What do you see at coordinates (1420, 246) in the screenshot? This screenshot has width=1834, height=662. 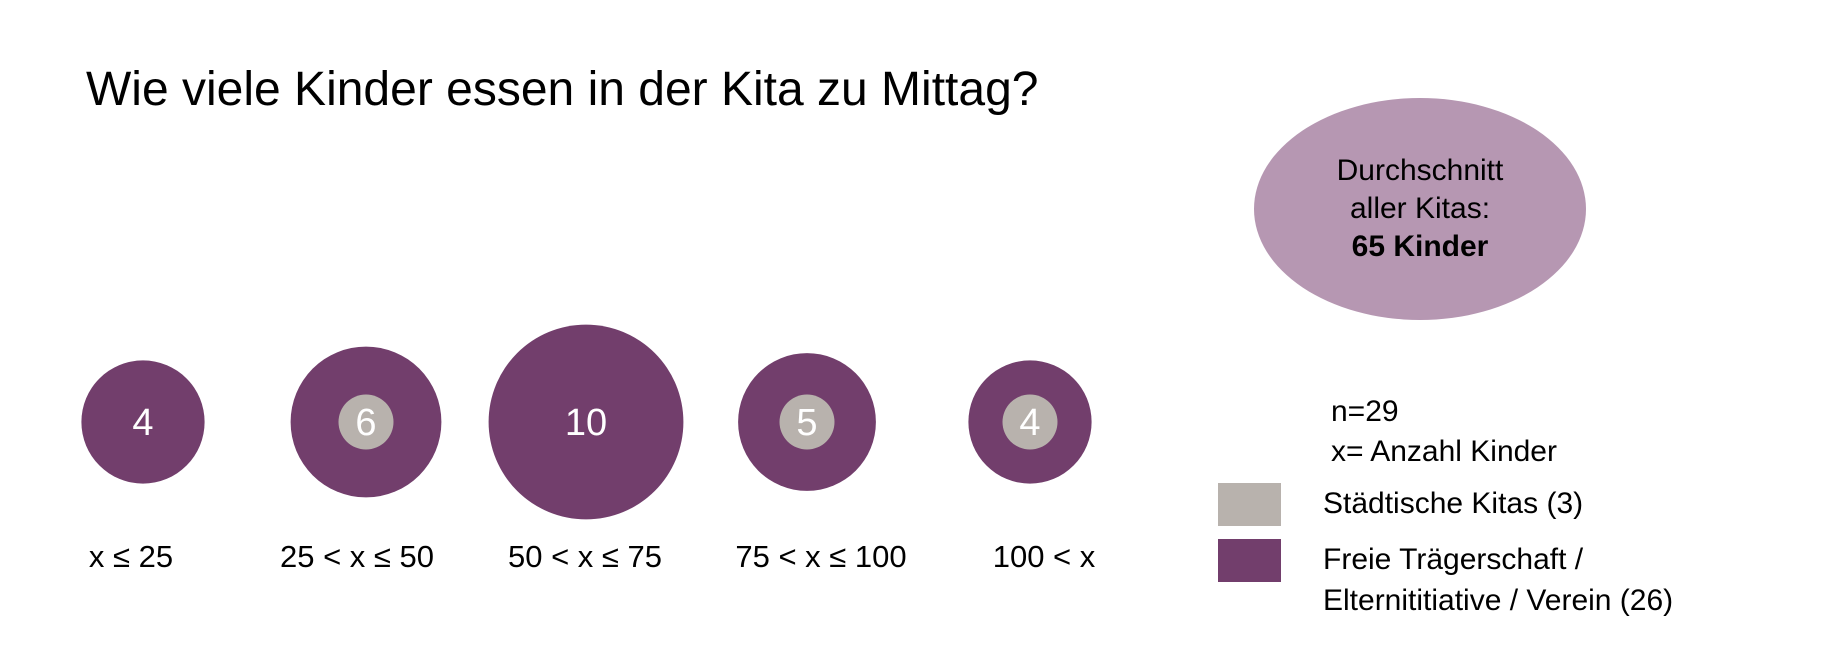 I see `average-value: 65 Kinder` at bounding box center [1420, 246].